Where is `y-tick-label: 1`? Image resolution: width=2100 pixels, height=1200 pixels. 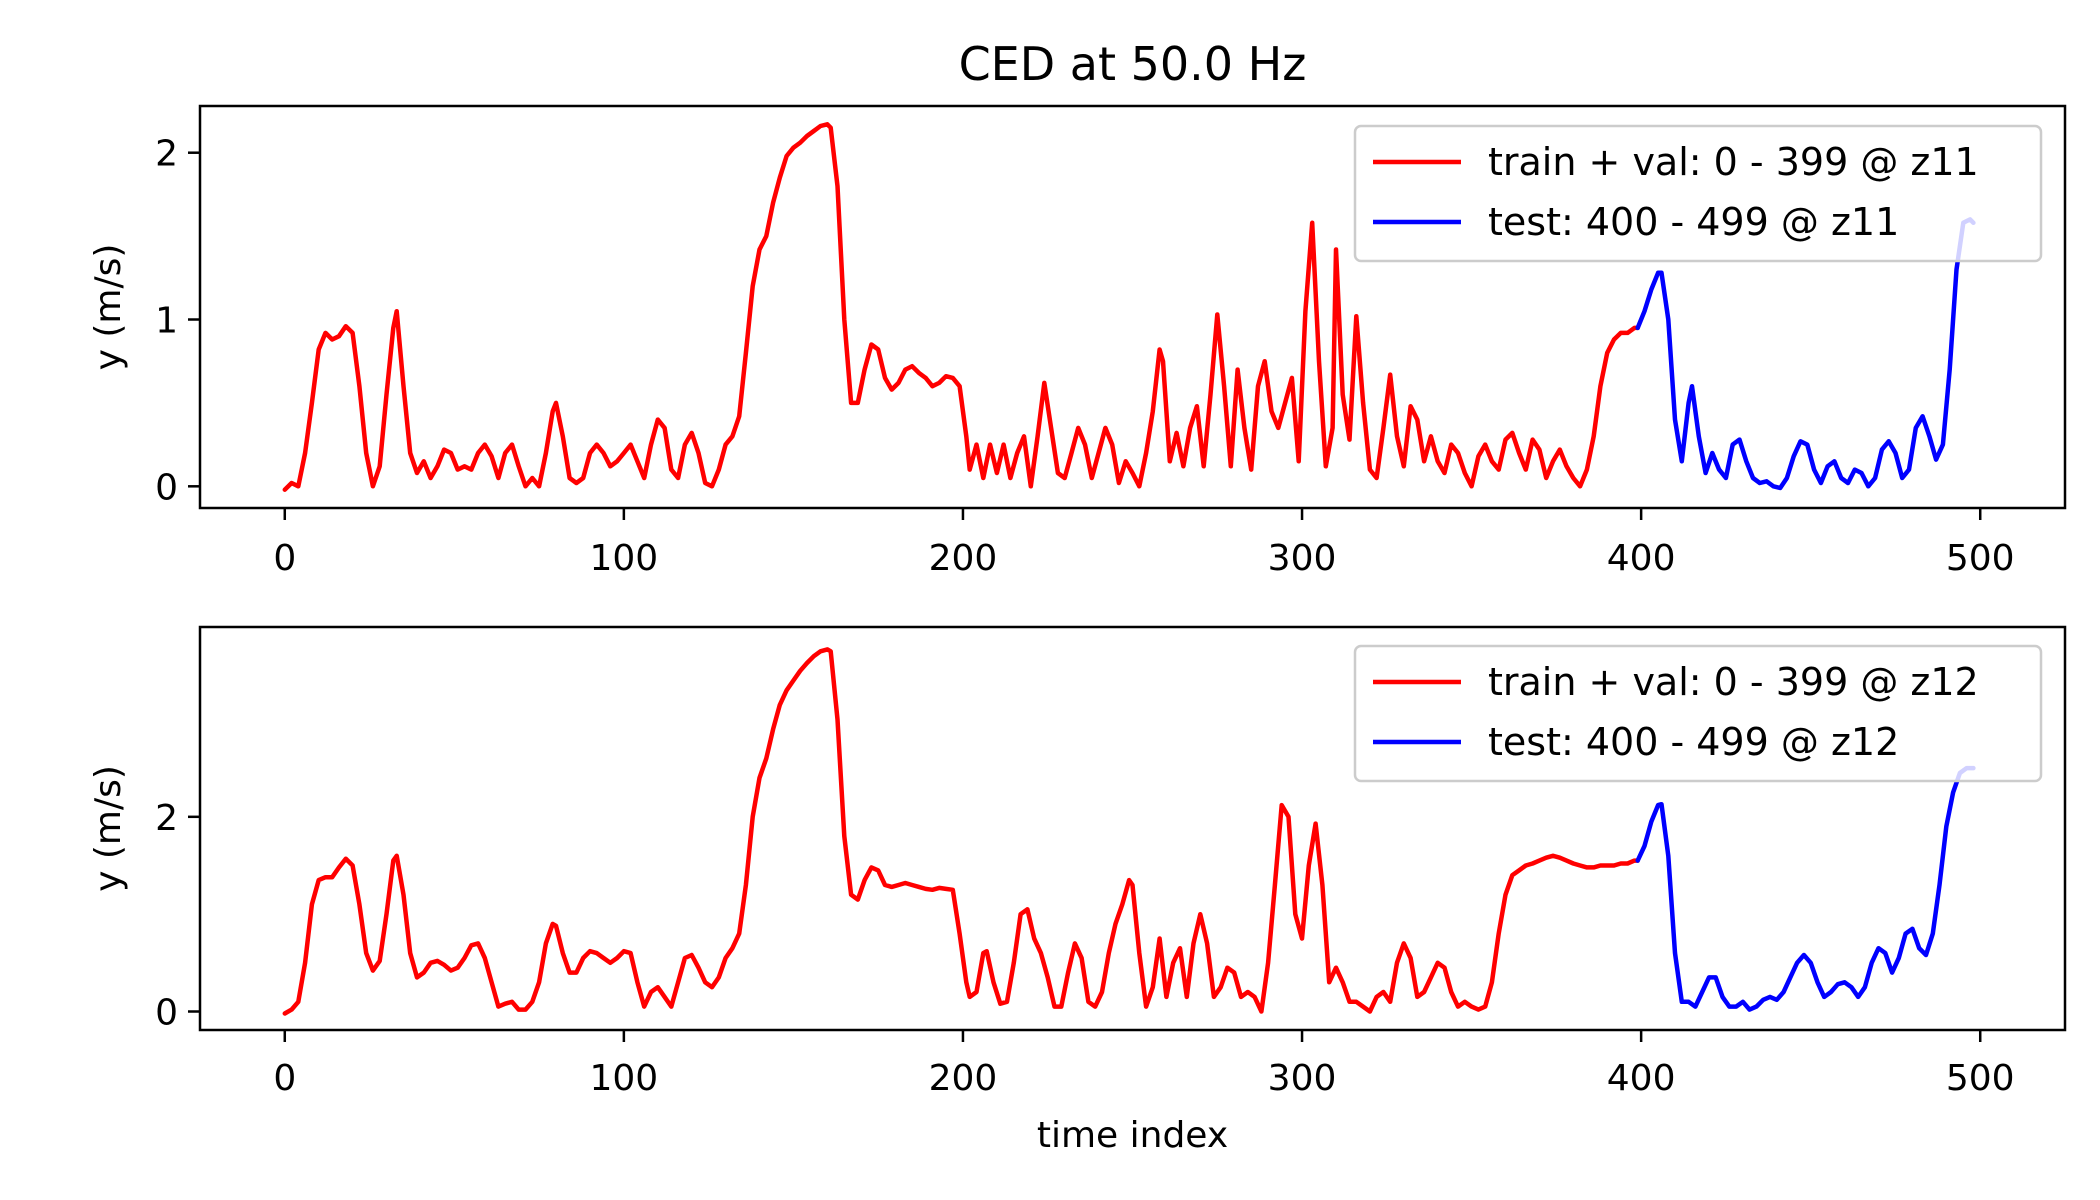
y-tick-label: 1 is located at coordinates (166, 321).